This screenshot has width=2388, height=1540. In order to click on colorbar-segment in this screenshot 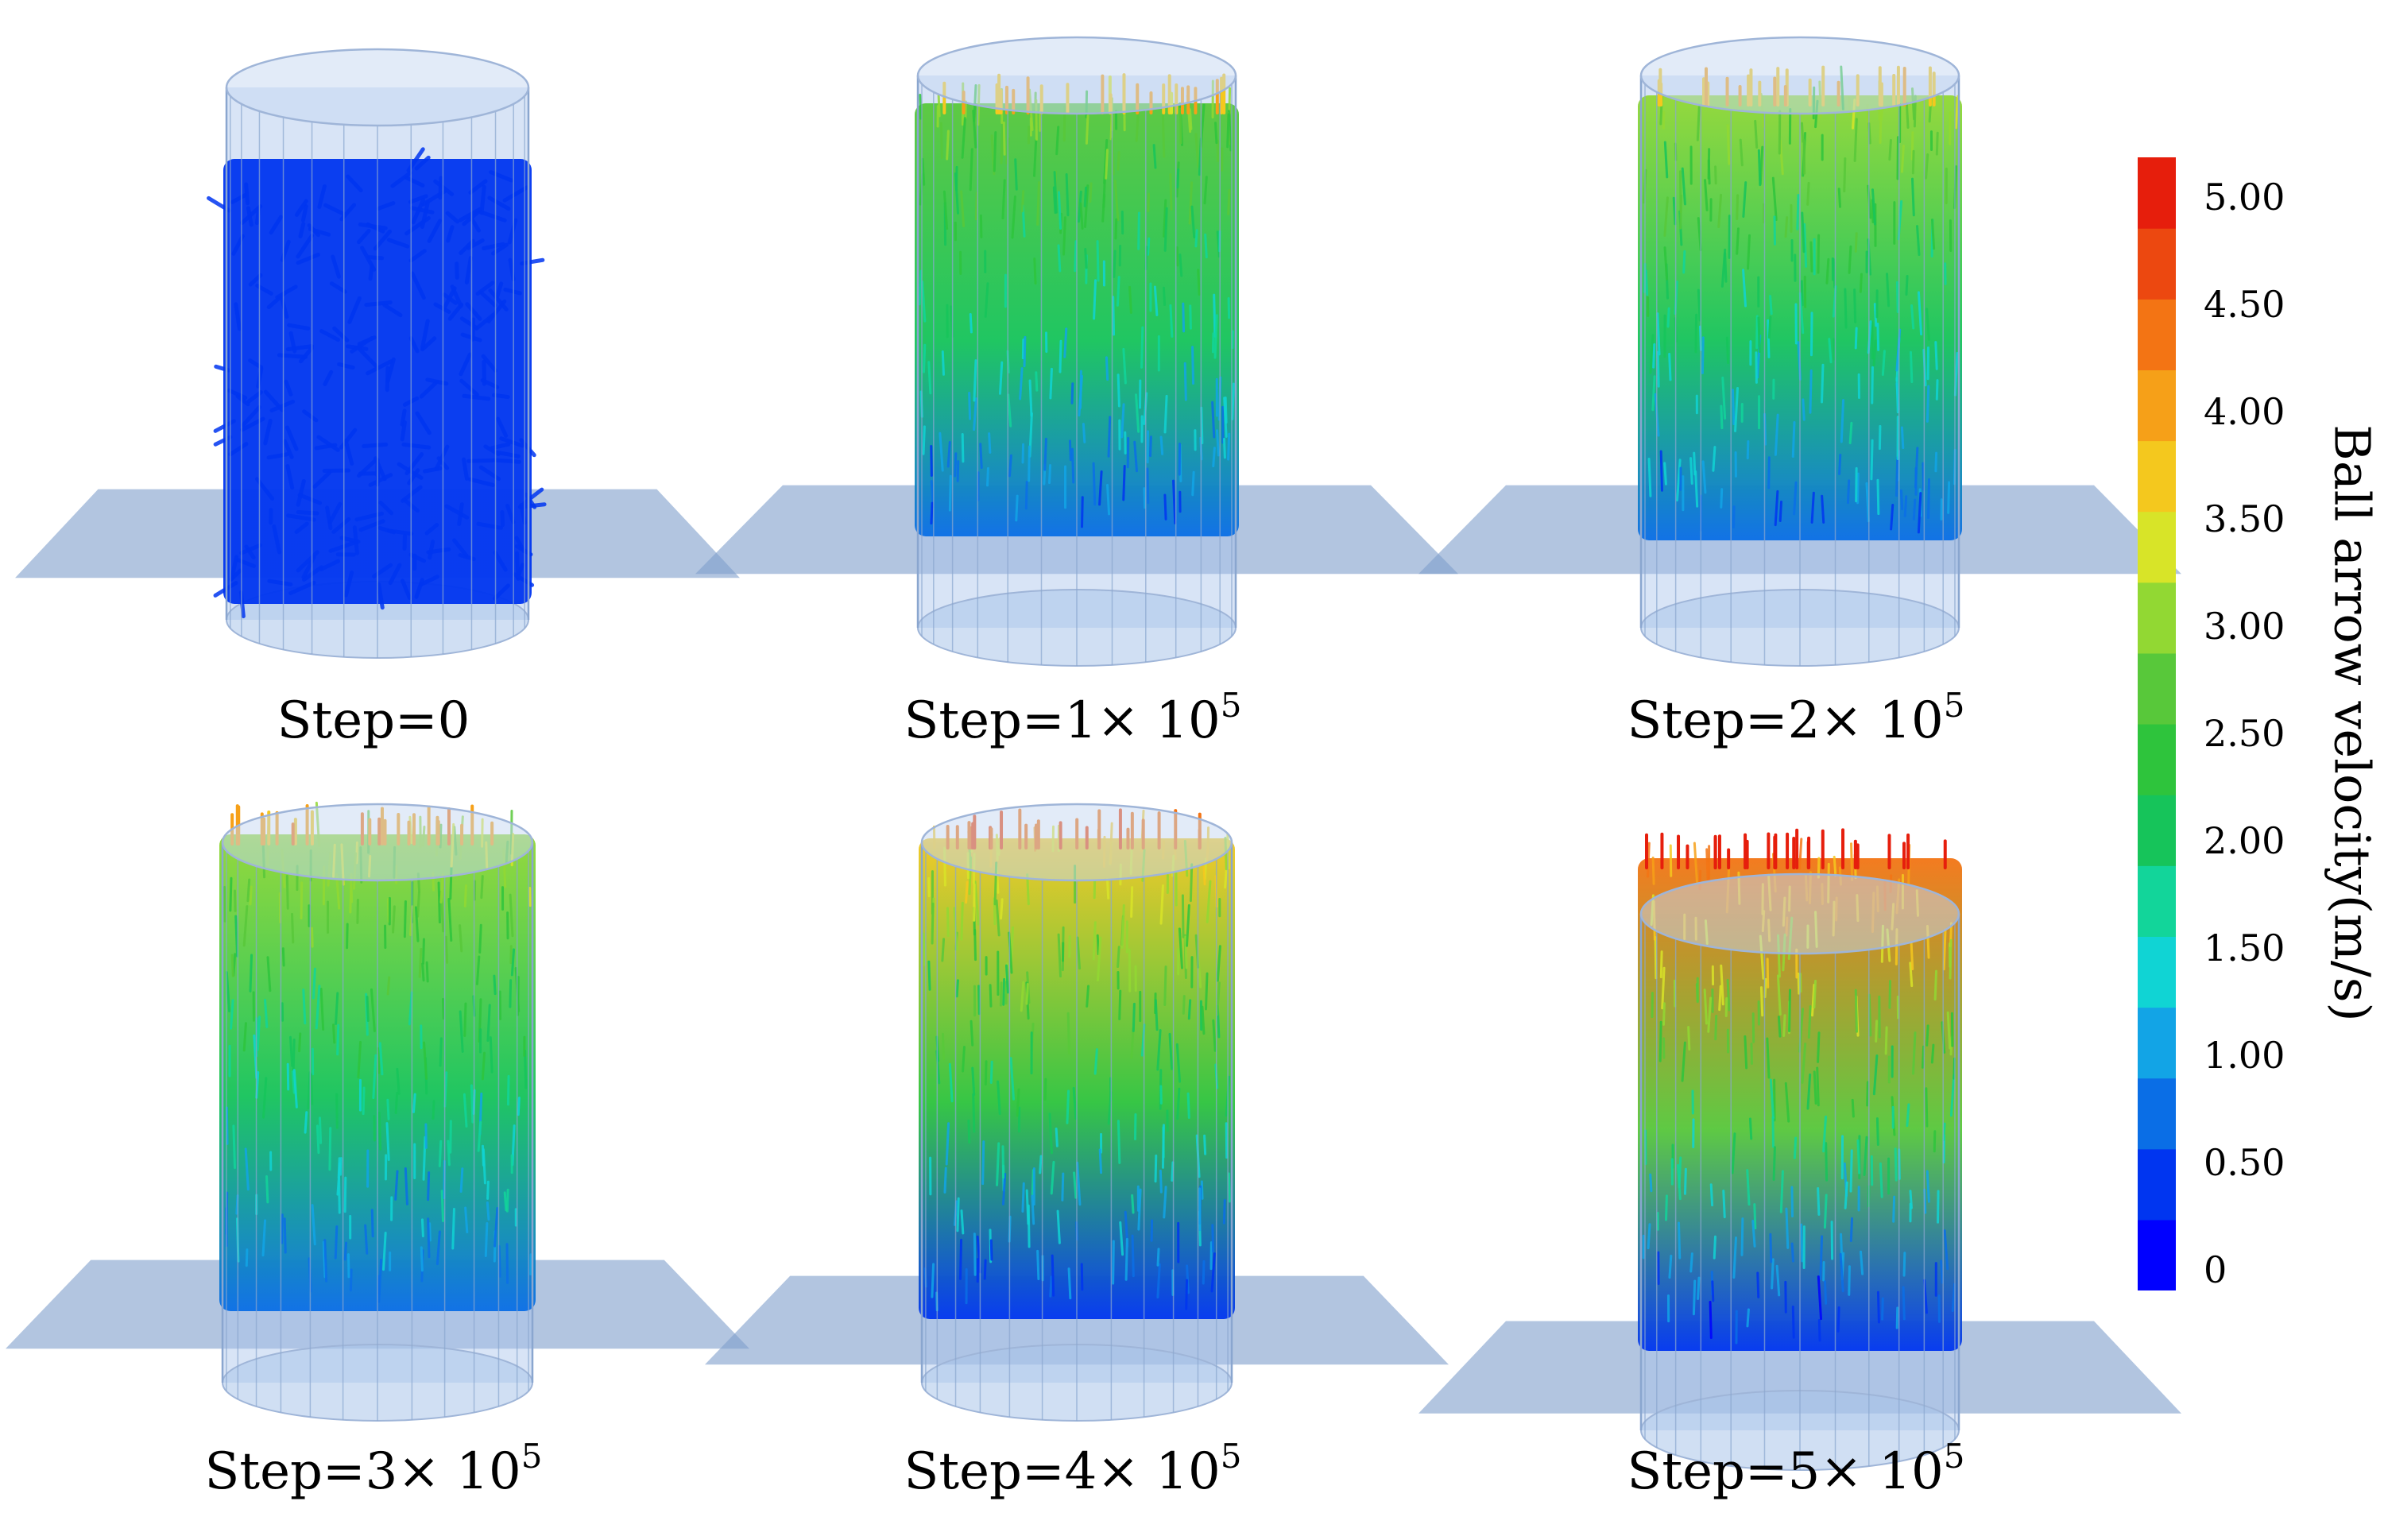, I will do `click(2157, 406)`.